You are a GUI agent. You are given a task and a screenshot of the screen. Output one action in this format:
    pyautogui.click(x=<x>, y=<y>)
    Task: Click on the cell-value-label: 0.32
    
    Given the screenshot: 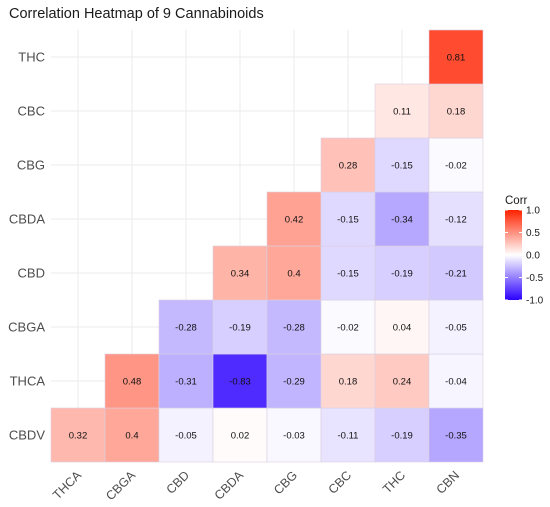 What is the action you would take?
    pyautogui.click(x=78, y=436)
    